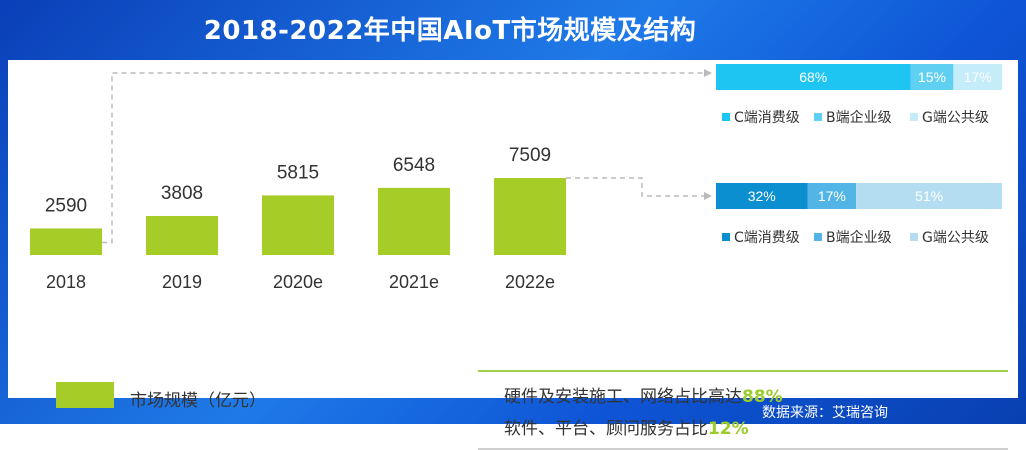 This screenshot has width=1026, height=450. Describe the element at coordinates (728, 429) in the screenshot. I see `note-software-highlight: 12%` at that location.